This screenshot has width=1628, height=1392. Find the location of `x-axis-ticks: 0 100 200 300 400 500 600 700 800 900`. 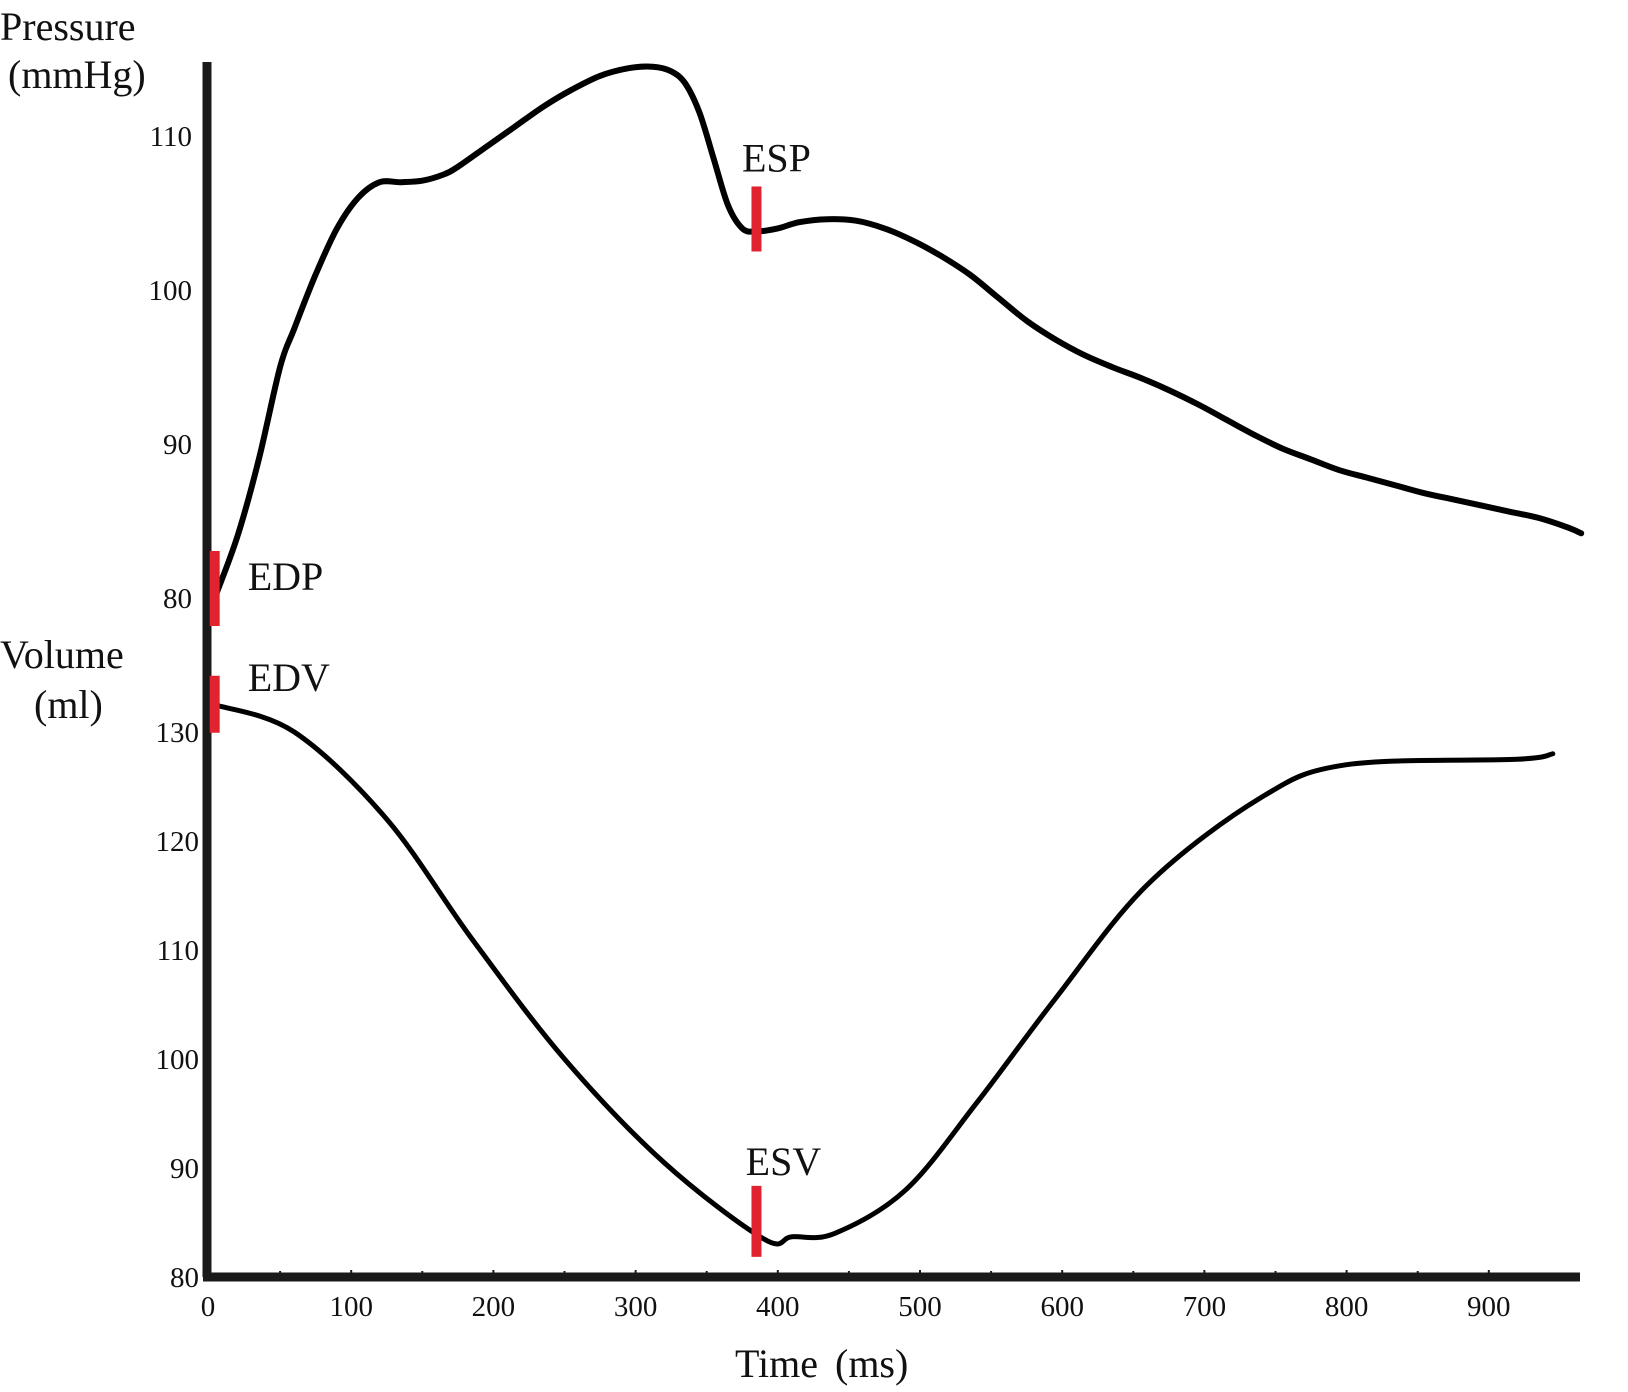

x-axis-ticks: 0 100 200 300 400 500 600 700 800 900 is located at coordinates (856, 1296).